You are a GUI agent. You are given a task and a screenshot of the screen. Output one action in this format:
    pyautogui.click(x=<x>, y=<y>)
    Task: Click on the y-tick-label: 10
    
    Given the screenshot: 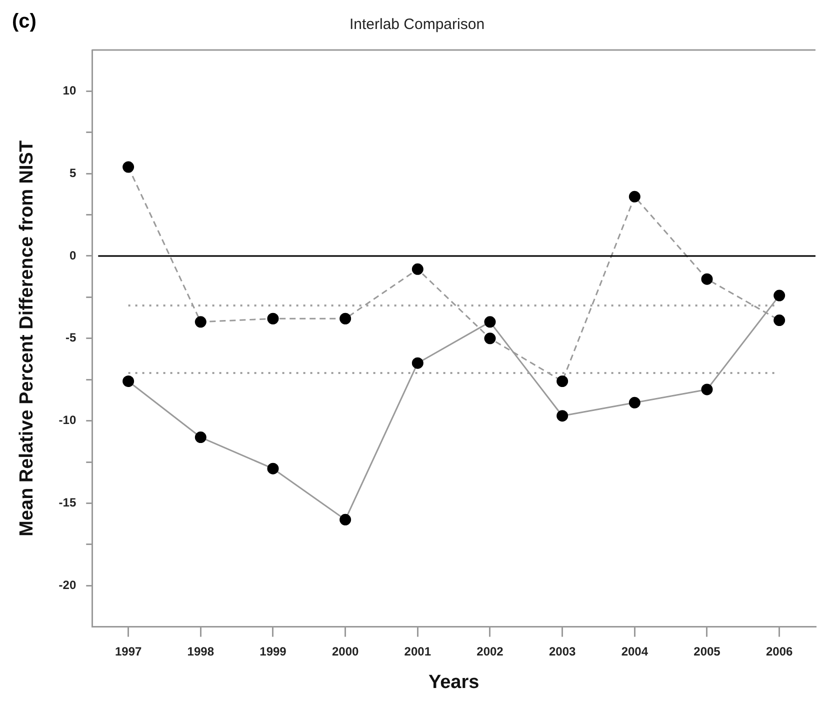 What is the action you would take?
    pyautogui.click(x=69, y=91)
    